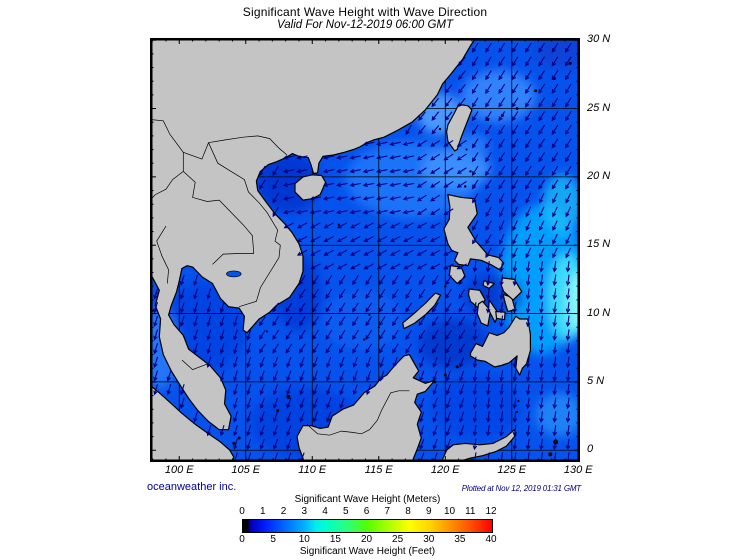  Describe the element at coordinates (599, 39) in the screenshot. I see `lat-label: 30 N` at that location.